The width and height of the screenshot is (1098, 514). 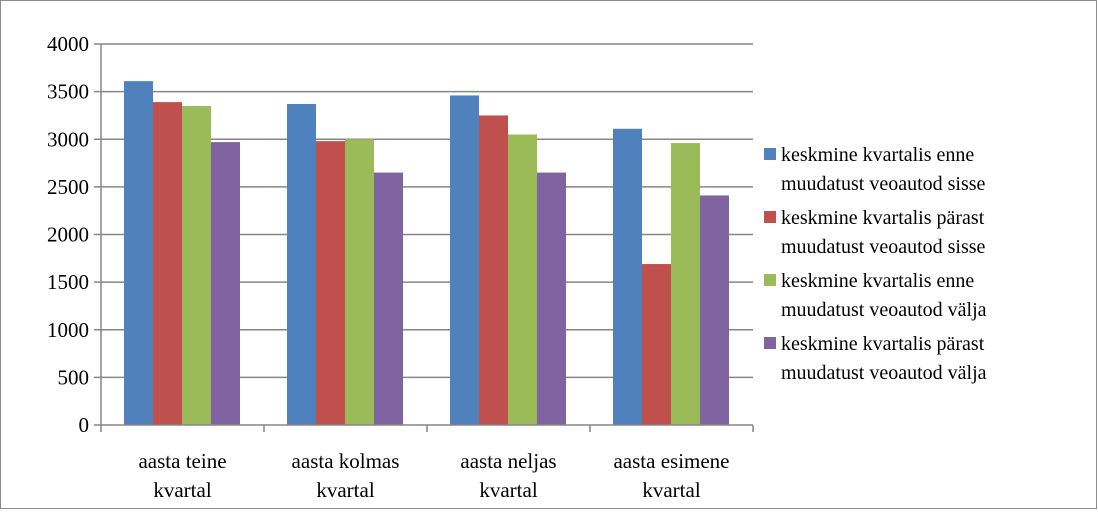 What do you see at coordinates (74, 377) in the screenshot?
I see `y-tick-label: 500` at bounding box center [74, 377].